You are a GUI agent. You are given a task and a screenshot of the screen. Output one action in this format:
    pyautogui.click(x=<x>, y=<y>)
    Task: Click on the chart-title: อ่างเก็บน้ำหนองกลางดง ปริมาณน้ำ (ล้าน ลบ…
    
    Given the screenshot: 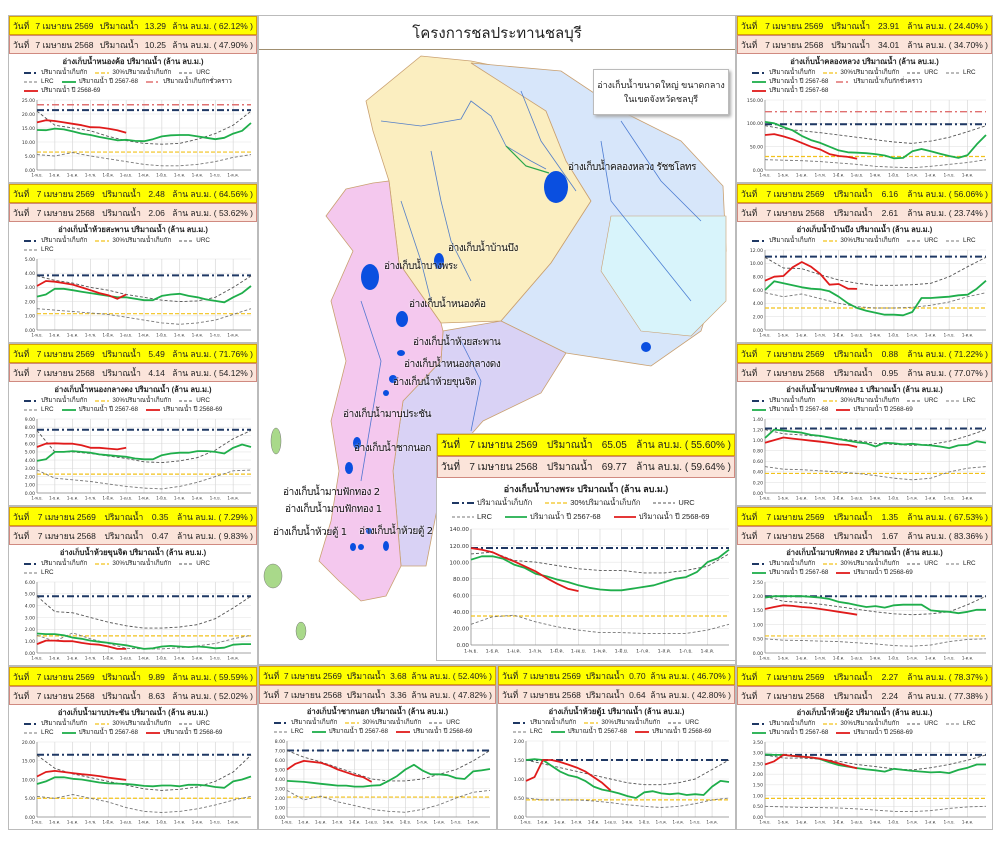 What is the action you would take?
    pyautogui.click(x=133, y=389)
    